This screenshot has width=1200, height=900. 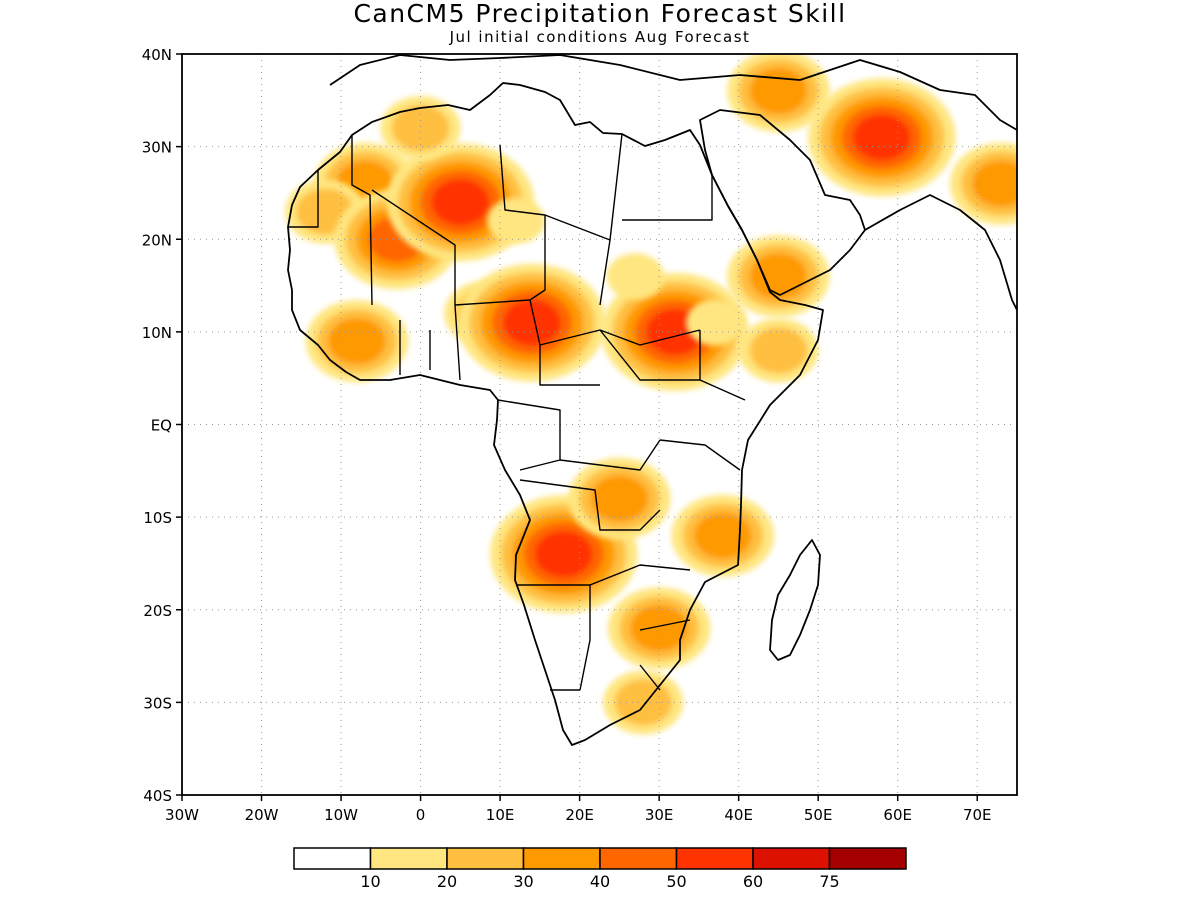 I want to click on lon-tick-label: 30W, so click(x=182, y=815).